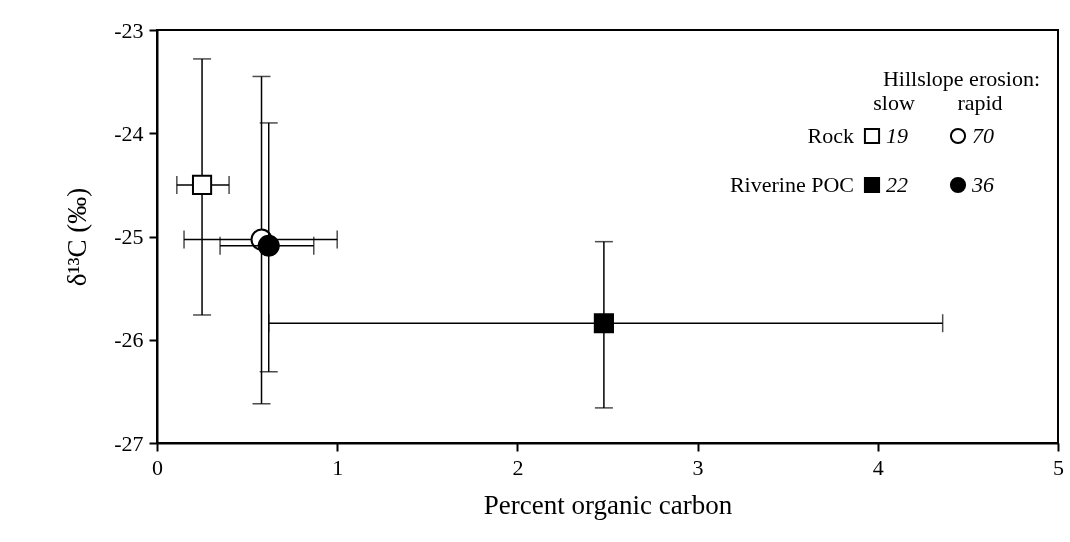  Describe the element at coordinates (961, 78) in the screenshot. I see `legend-title: Hillslope erosion:` at that location.